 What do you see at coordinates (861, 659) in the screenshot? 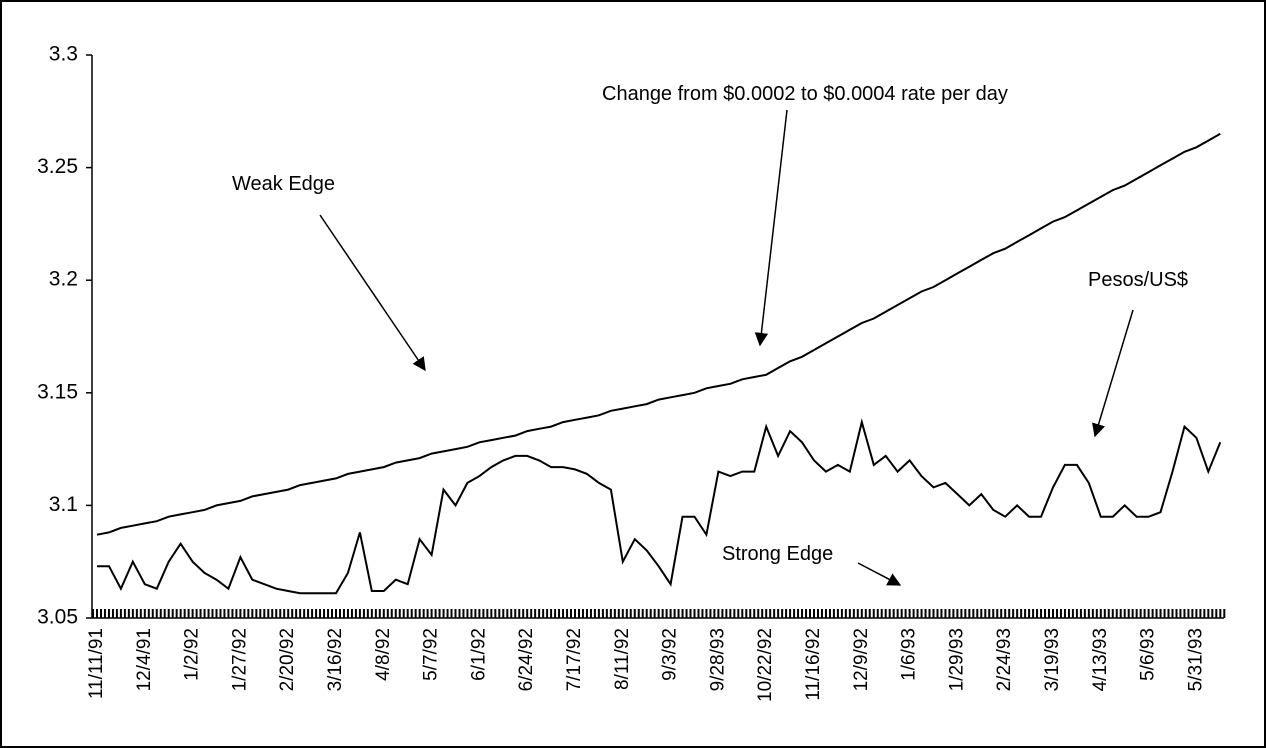
I see `x-tick-label: 12/9/92` at bounding box center [861, 659].